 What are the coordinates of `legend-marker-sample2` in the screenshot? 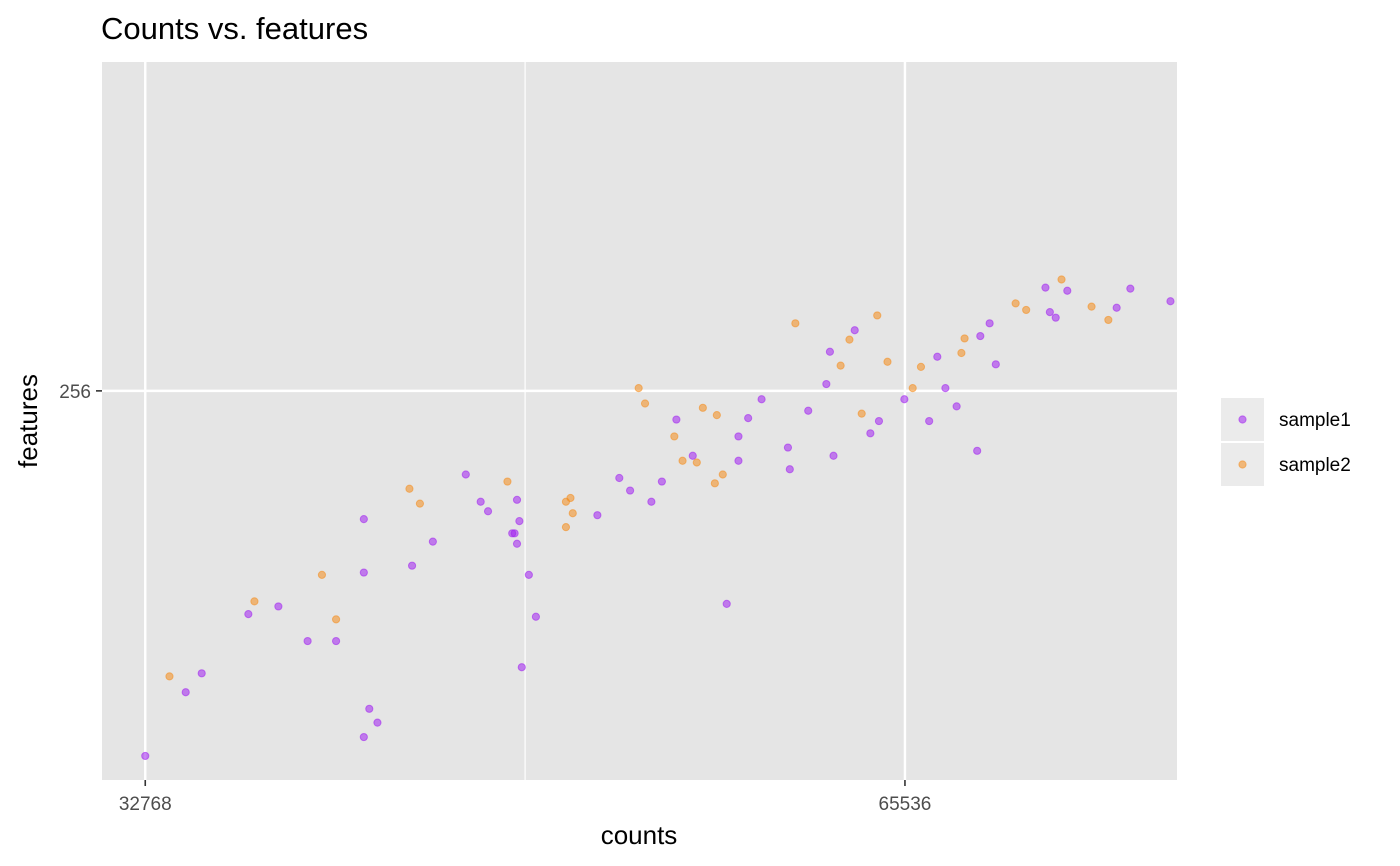 It's located at (1242, 464).